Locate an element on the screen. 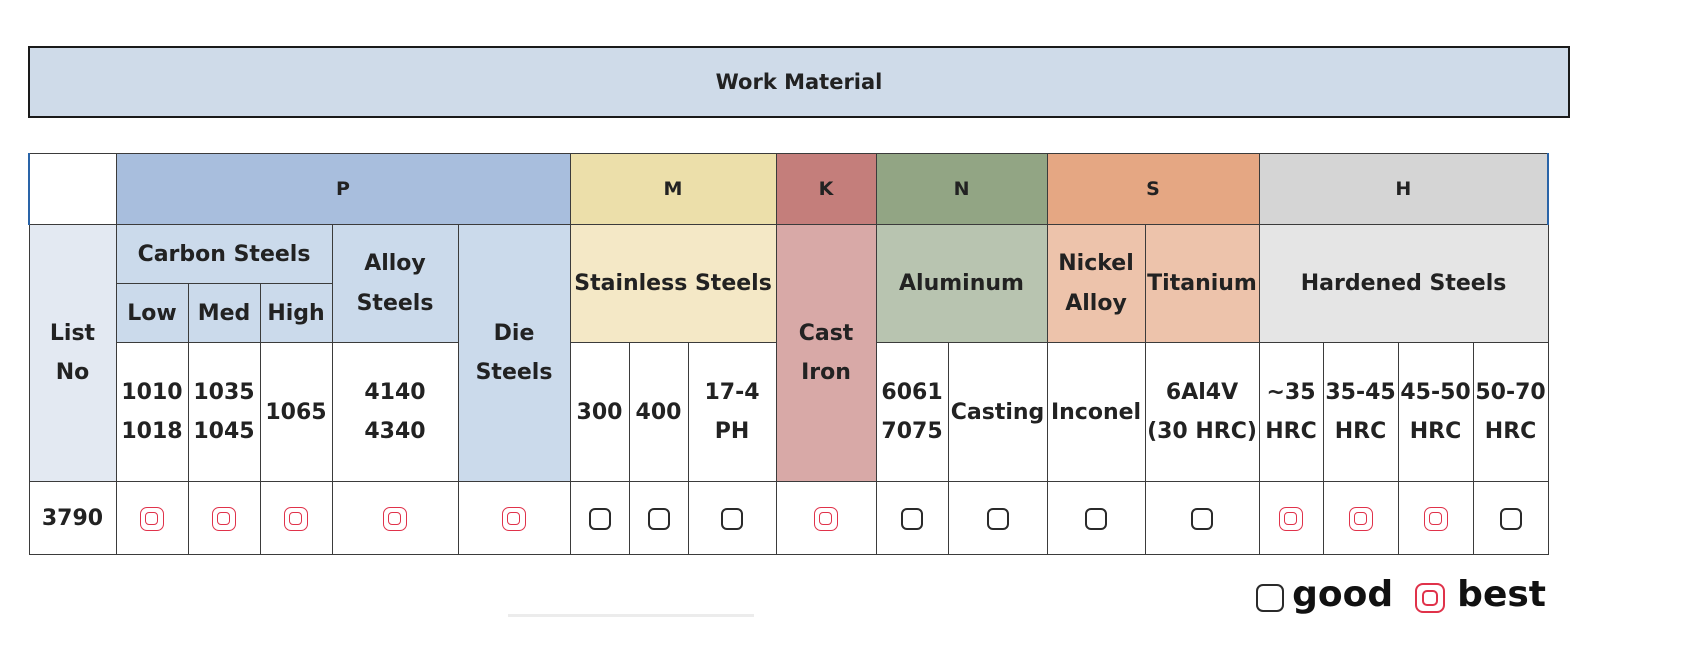 This screenshot has width=1700, height=670. legend: good best is located at coordinates (1401, 594).